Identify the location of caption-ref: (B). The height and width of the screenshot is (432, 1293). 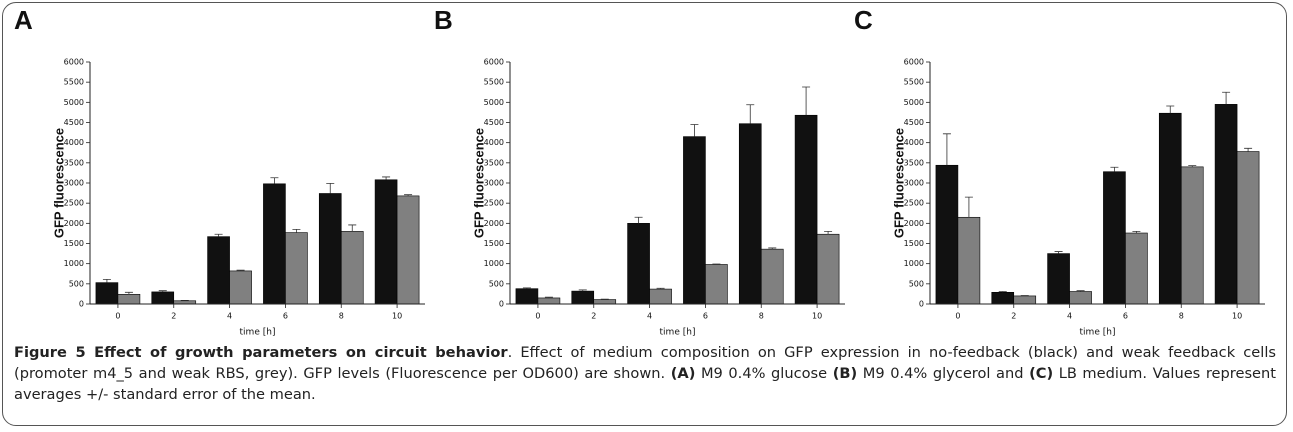
(845, 373).